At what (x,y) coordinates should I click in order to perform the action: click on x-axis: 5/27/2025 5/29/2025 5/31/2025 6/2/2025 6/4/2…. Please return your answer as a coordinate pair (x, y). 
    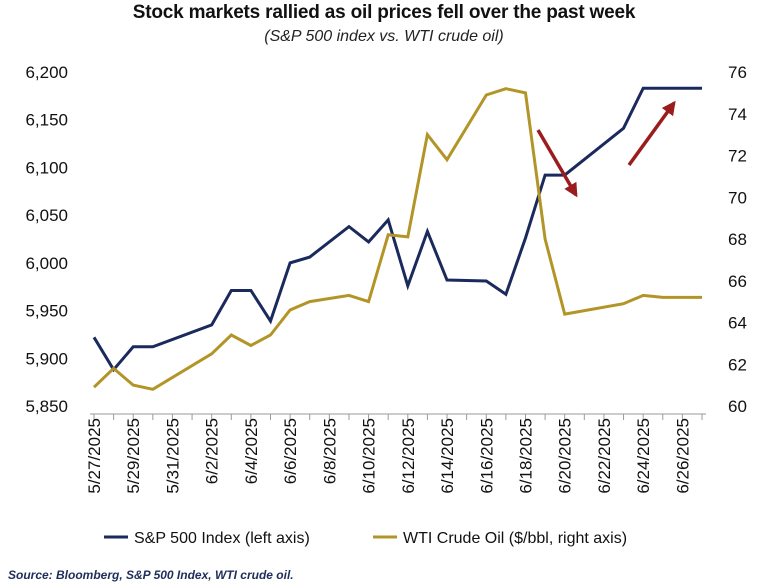
    Looking at the image, I should click on (394, 454).